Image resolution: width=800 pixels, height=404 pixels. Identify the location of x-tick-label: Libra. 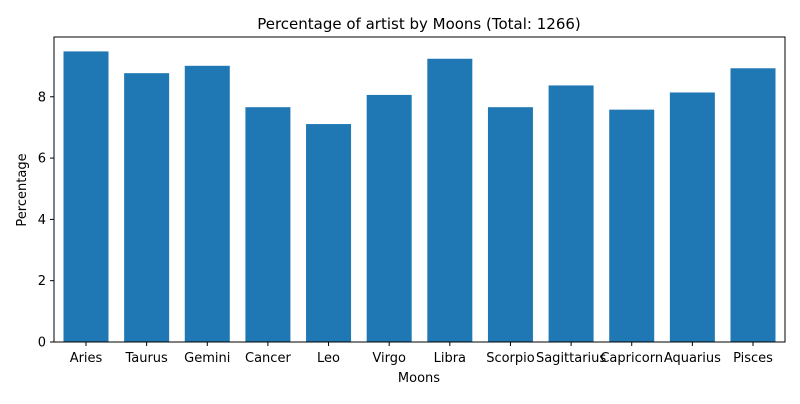
(450, 358).